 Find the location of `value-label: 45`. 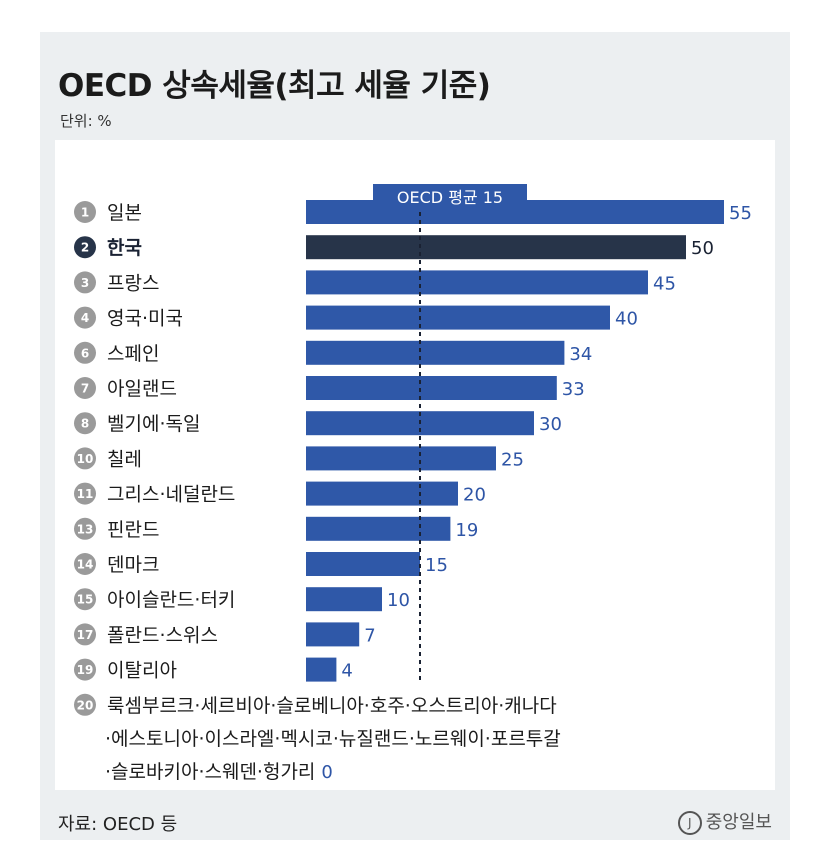

value-label: 45 is located at coordinates (664, 283).